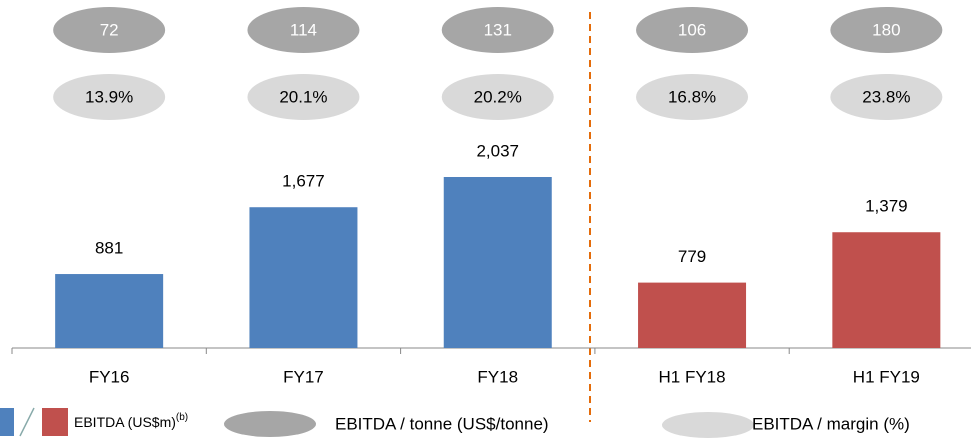 This screenshot has width=971, height=448. Describe the element at coordinates (303, 181) in the screenshot. I see `value-label: 1,677` at that location.